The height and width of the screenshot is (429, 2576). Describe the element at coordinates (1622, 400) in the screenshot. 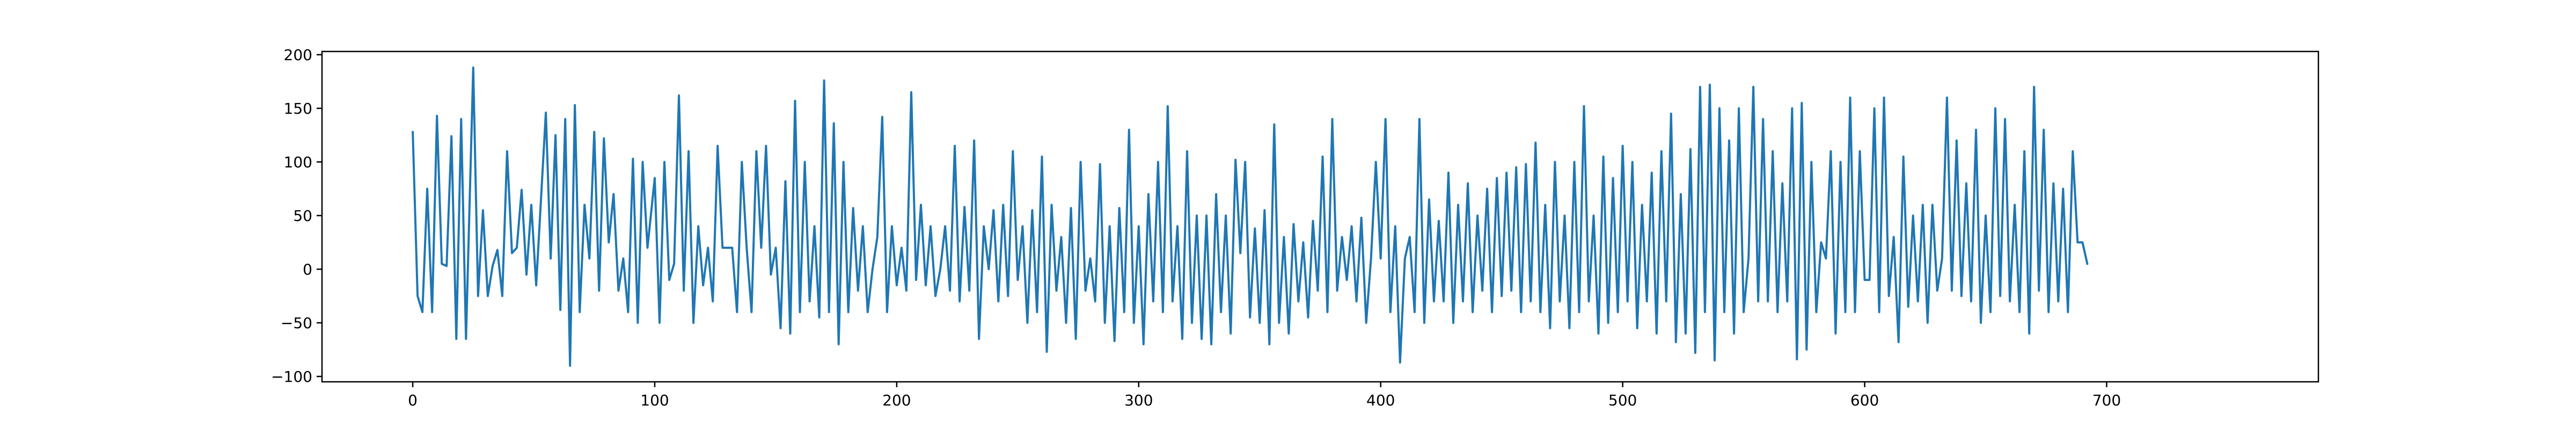

I see `x-tick-label: 500` at that location.